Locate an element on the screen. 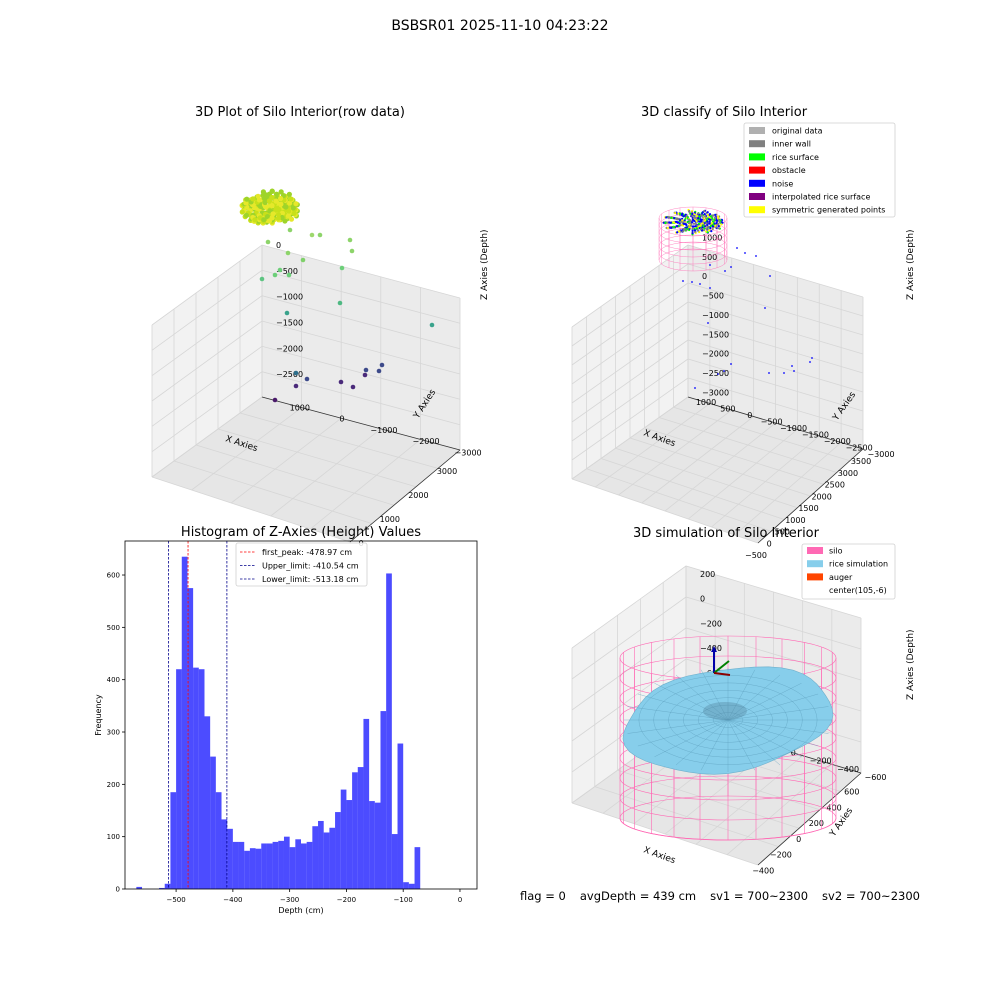 This screenshot has height=1000, width=1000. flag-text: flag = 0 is located at coordinates (543, 896).